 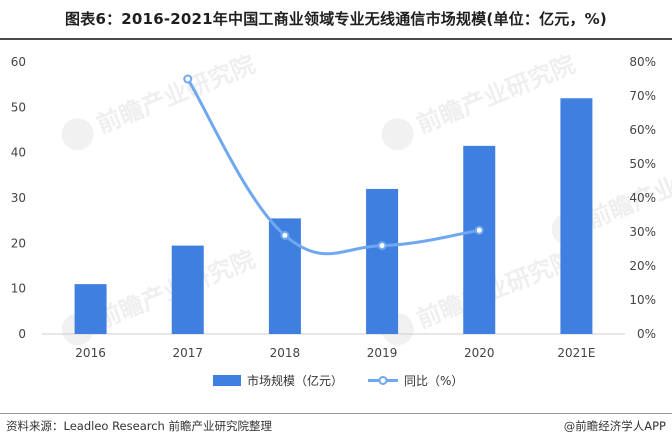 What do you see at coordinates (18, 289) in the screenshot?
I see `y-tick-label: 10` at bounding box center [18, 289].